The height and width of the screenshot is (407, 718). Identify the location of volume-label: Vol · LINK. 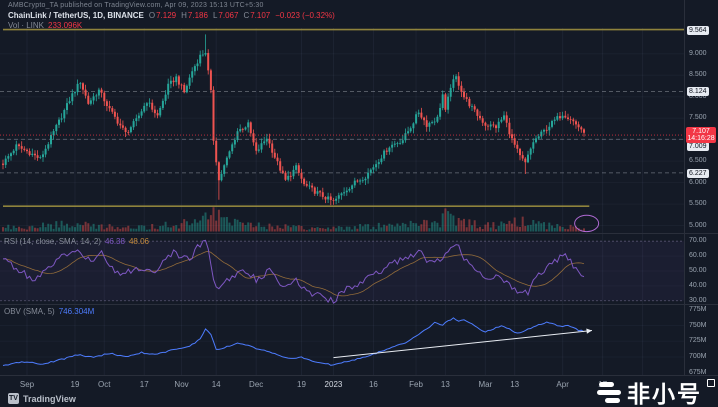
(26, 25).